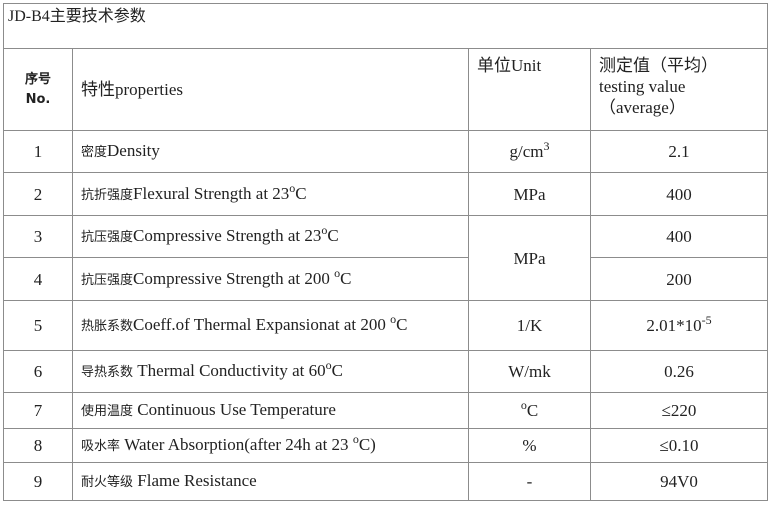  I want to click on value: 2.01*10-5, so click(679, 325).